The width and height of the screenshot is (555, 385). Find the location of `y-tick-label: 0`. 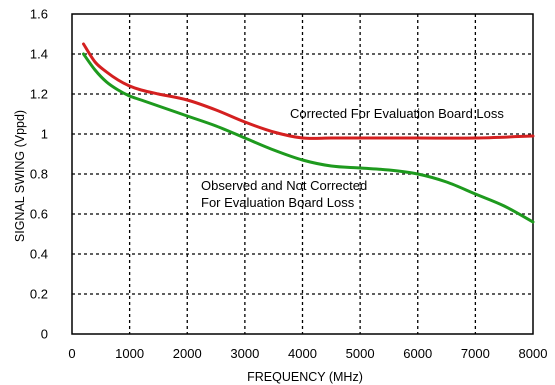

y-tick-label: 0 is located at coordinates (44, 334).